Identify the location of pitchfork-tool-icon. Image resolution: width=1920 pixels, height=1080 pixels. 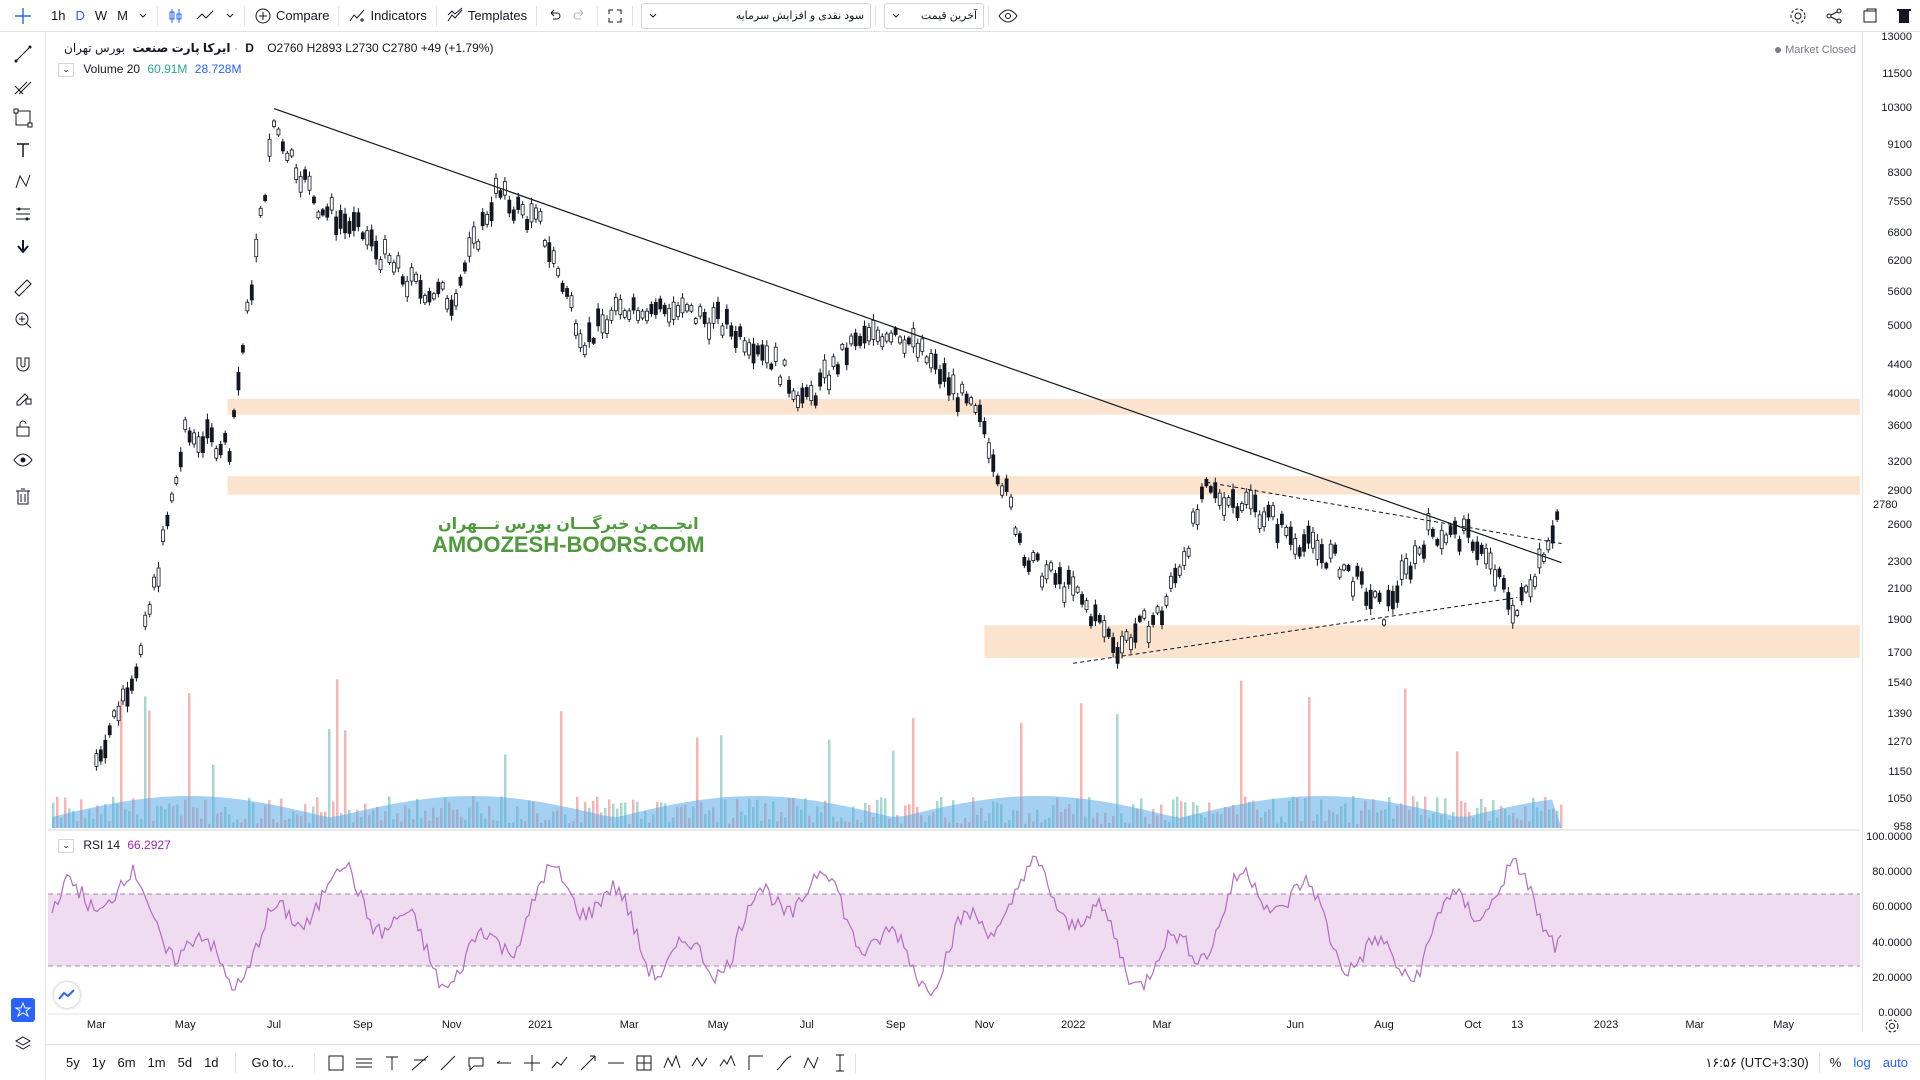
(23, 86).